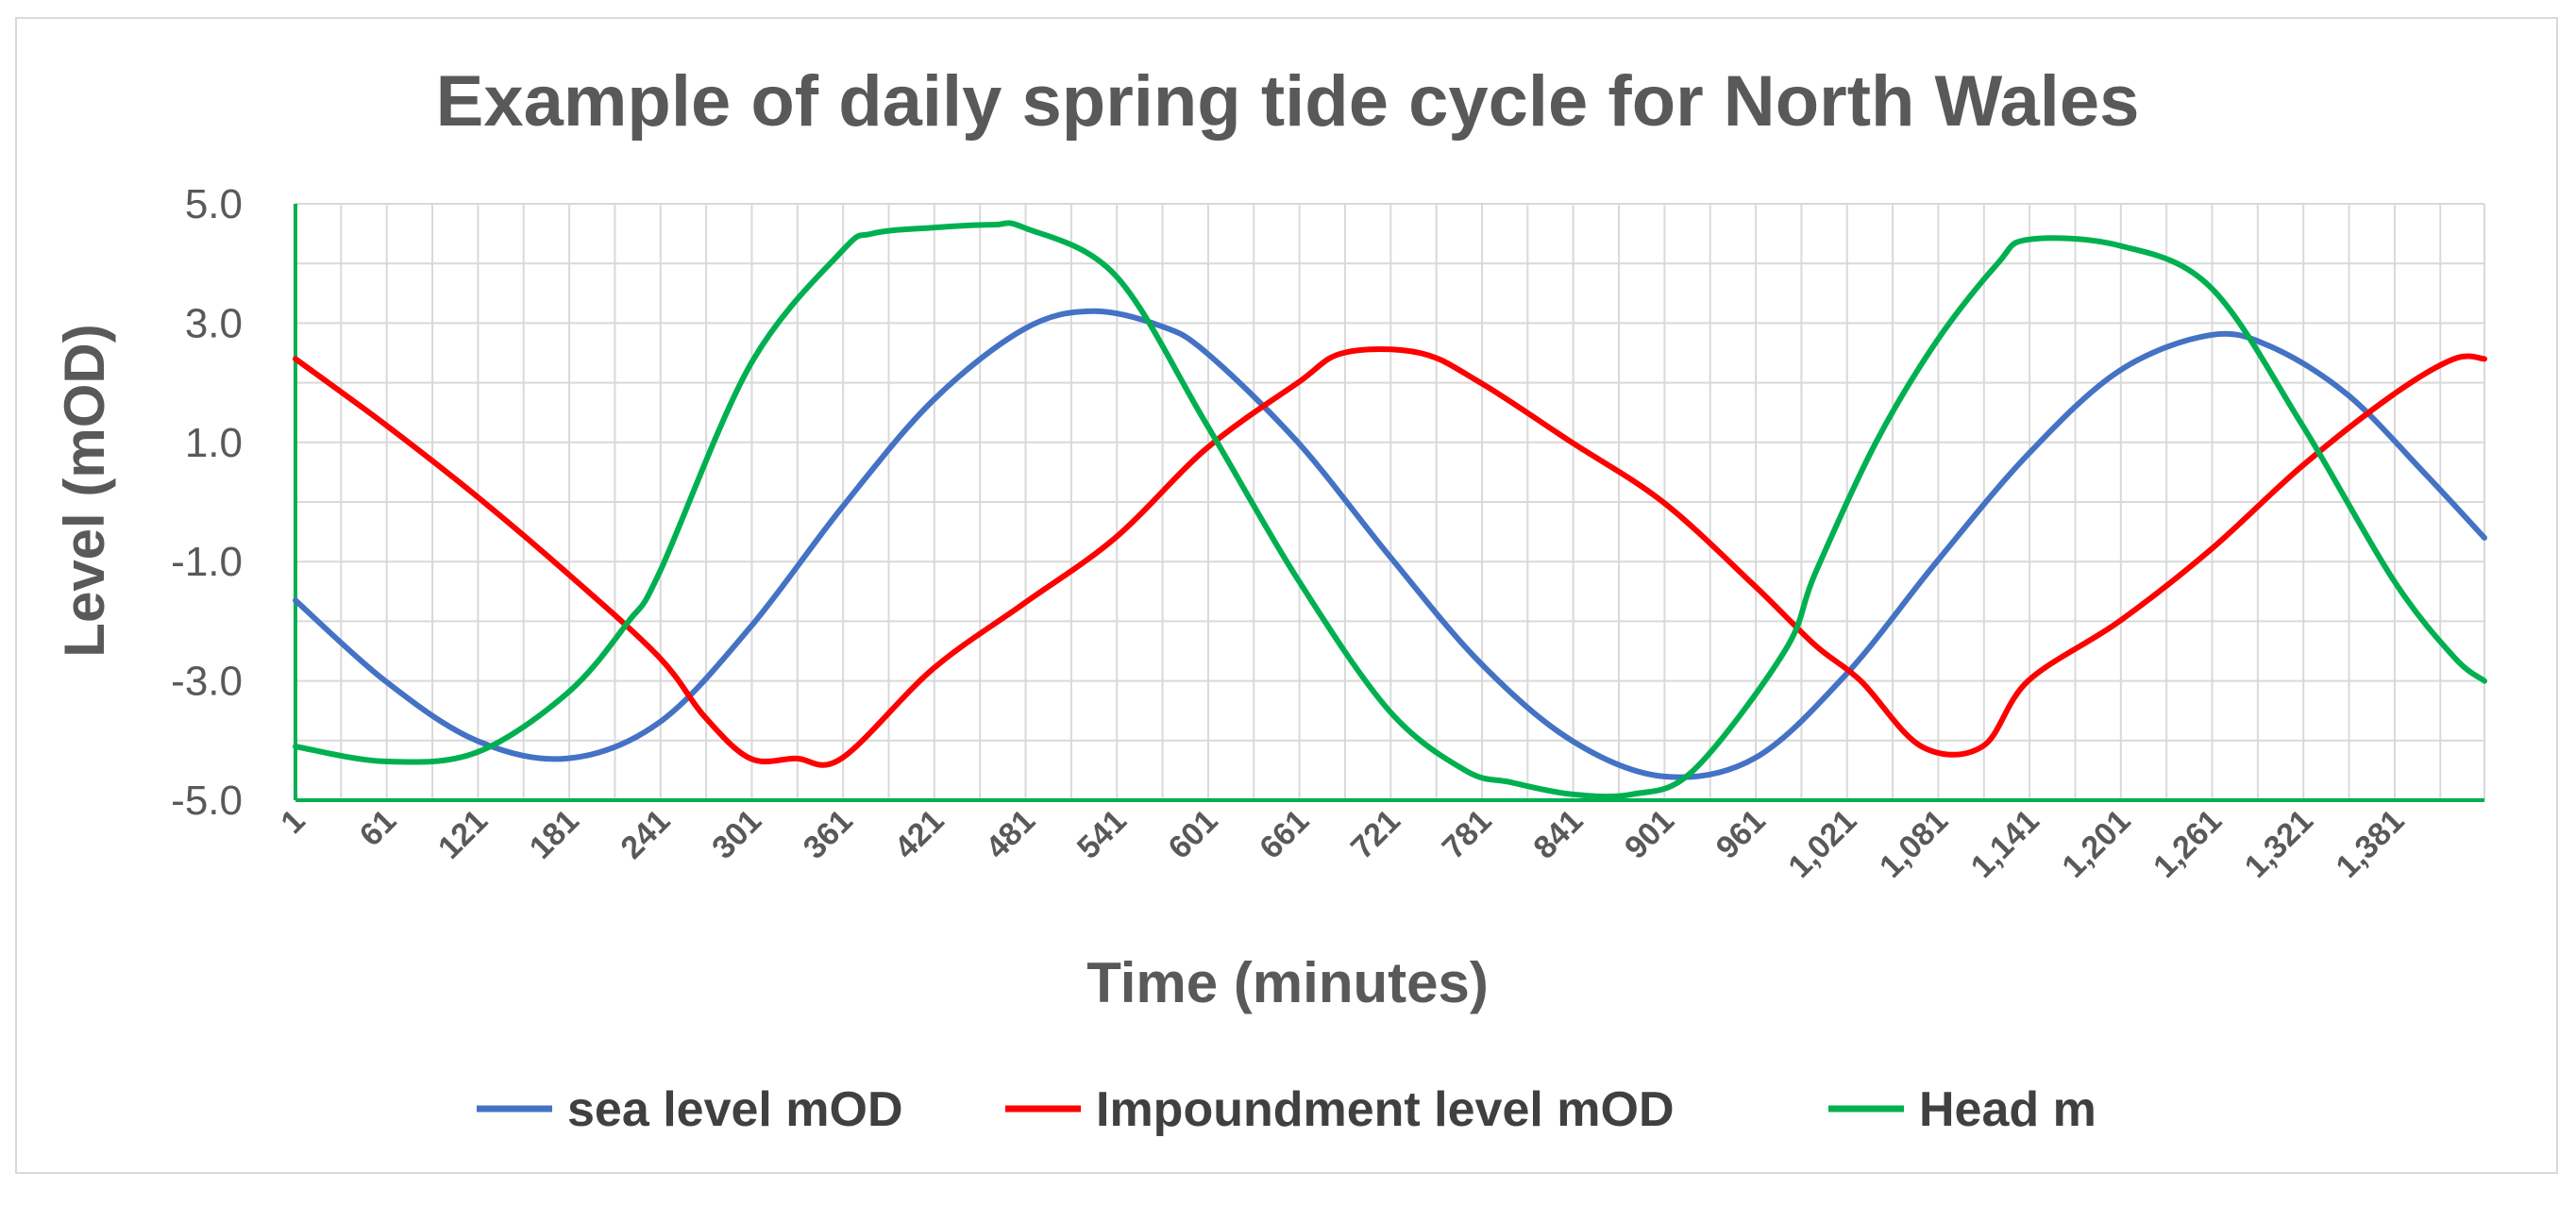 The height and width of the screenshot is (1205, 2576). I want to click on x-tick-label: 1,081, so click(1914, 844).